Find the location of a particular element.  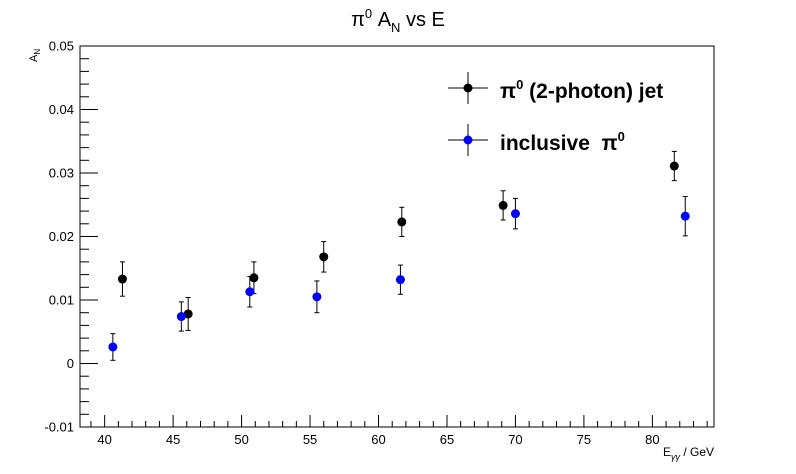

legend-label-jet-superscript: 0 is located at coordinates (519, 84).